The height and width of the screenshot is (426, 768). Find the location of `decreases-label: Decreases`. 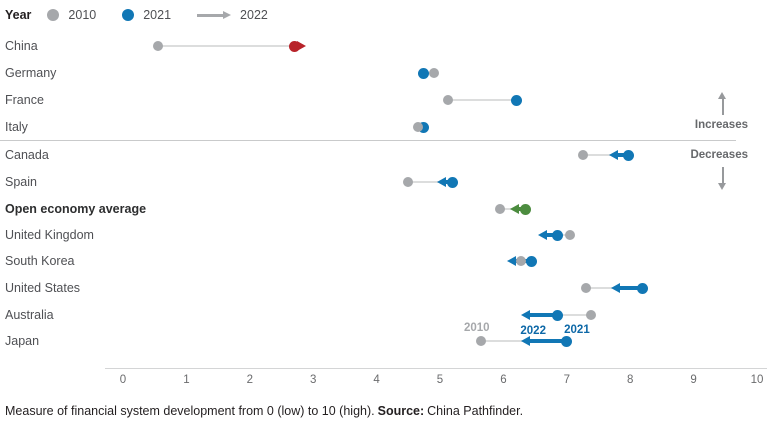

decreases-label: Decreases is located at coordinates (719, 155).